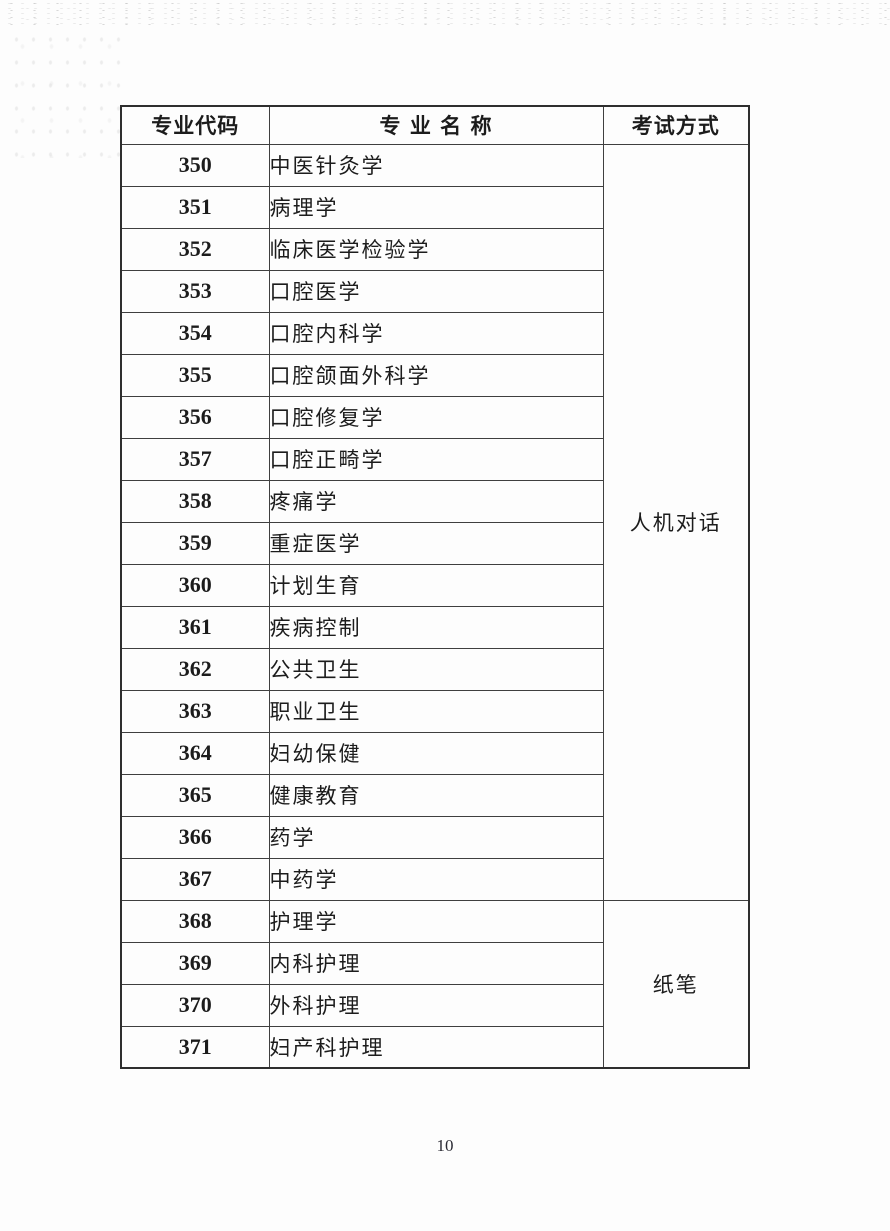 The height and width of the screenshot is (1231, 890). Describe the element at coordinates (195, 417) in the screenshot. I see `specialty-code: 356` at that location.